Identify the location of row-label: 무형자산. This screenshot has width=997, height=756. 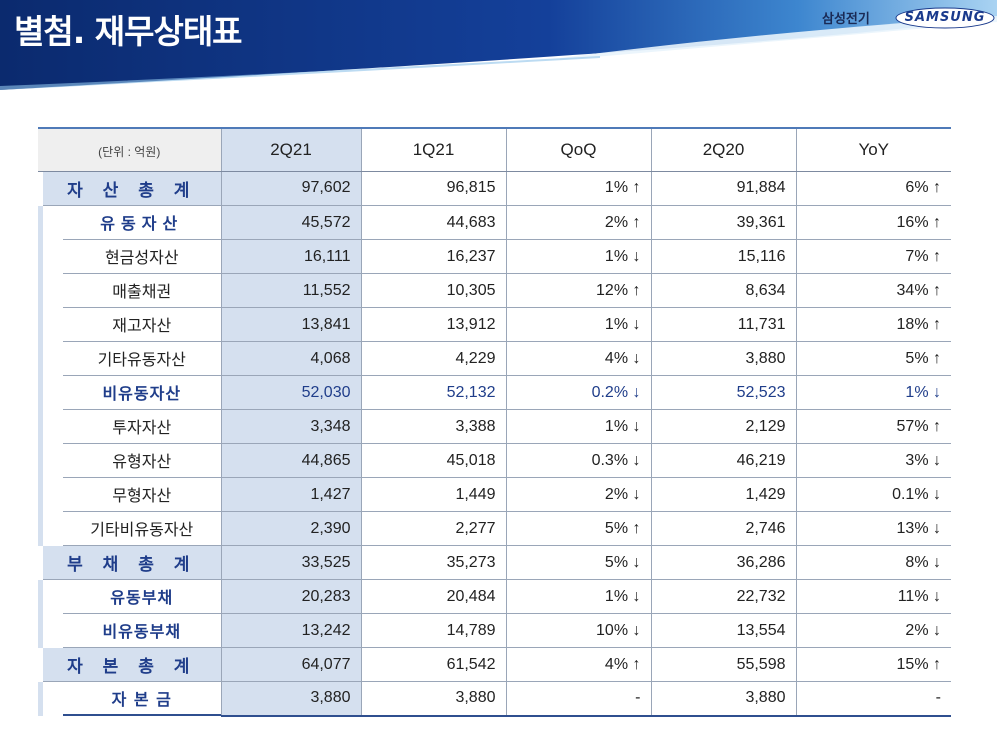
(142, 494).